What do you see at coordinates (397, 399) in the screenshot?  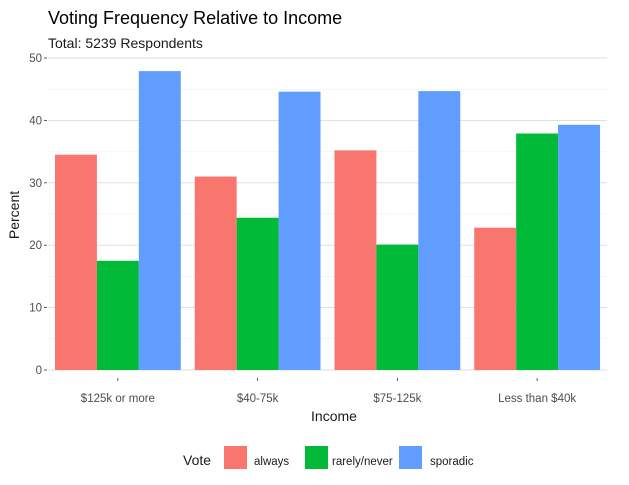 I see `x-tick-label: $75-125k` at bounding box center [397, 399].